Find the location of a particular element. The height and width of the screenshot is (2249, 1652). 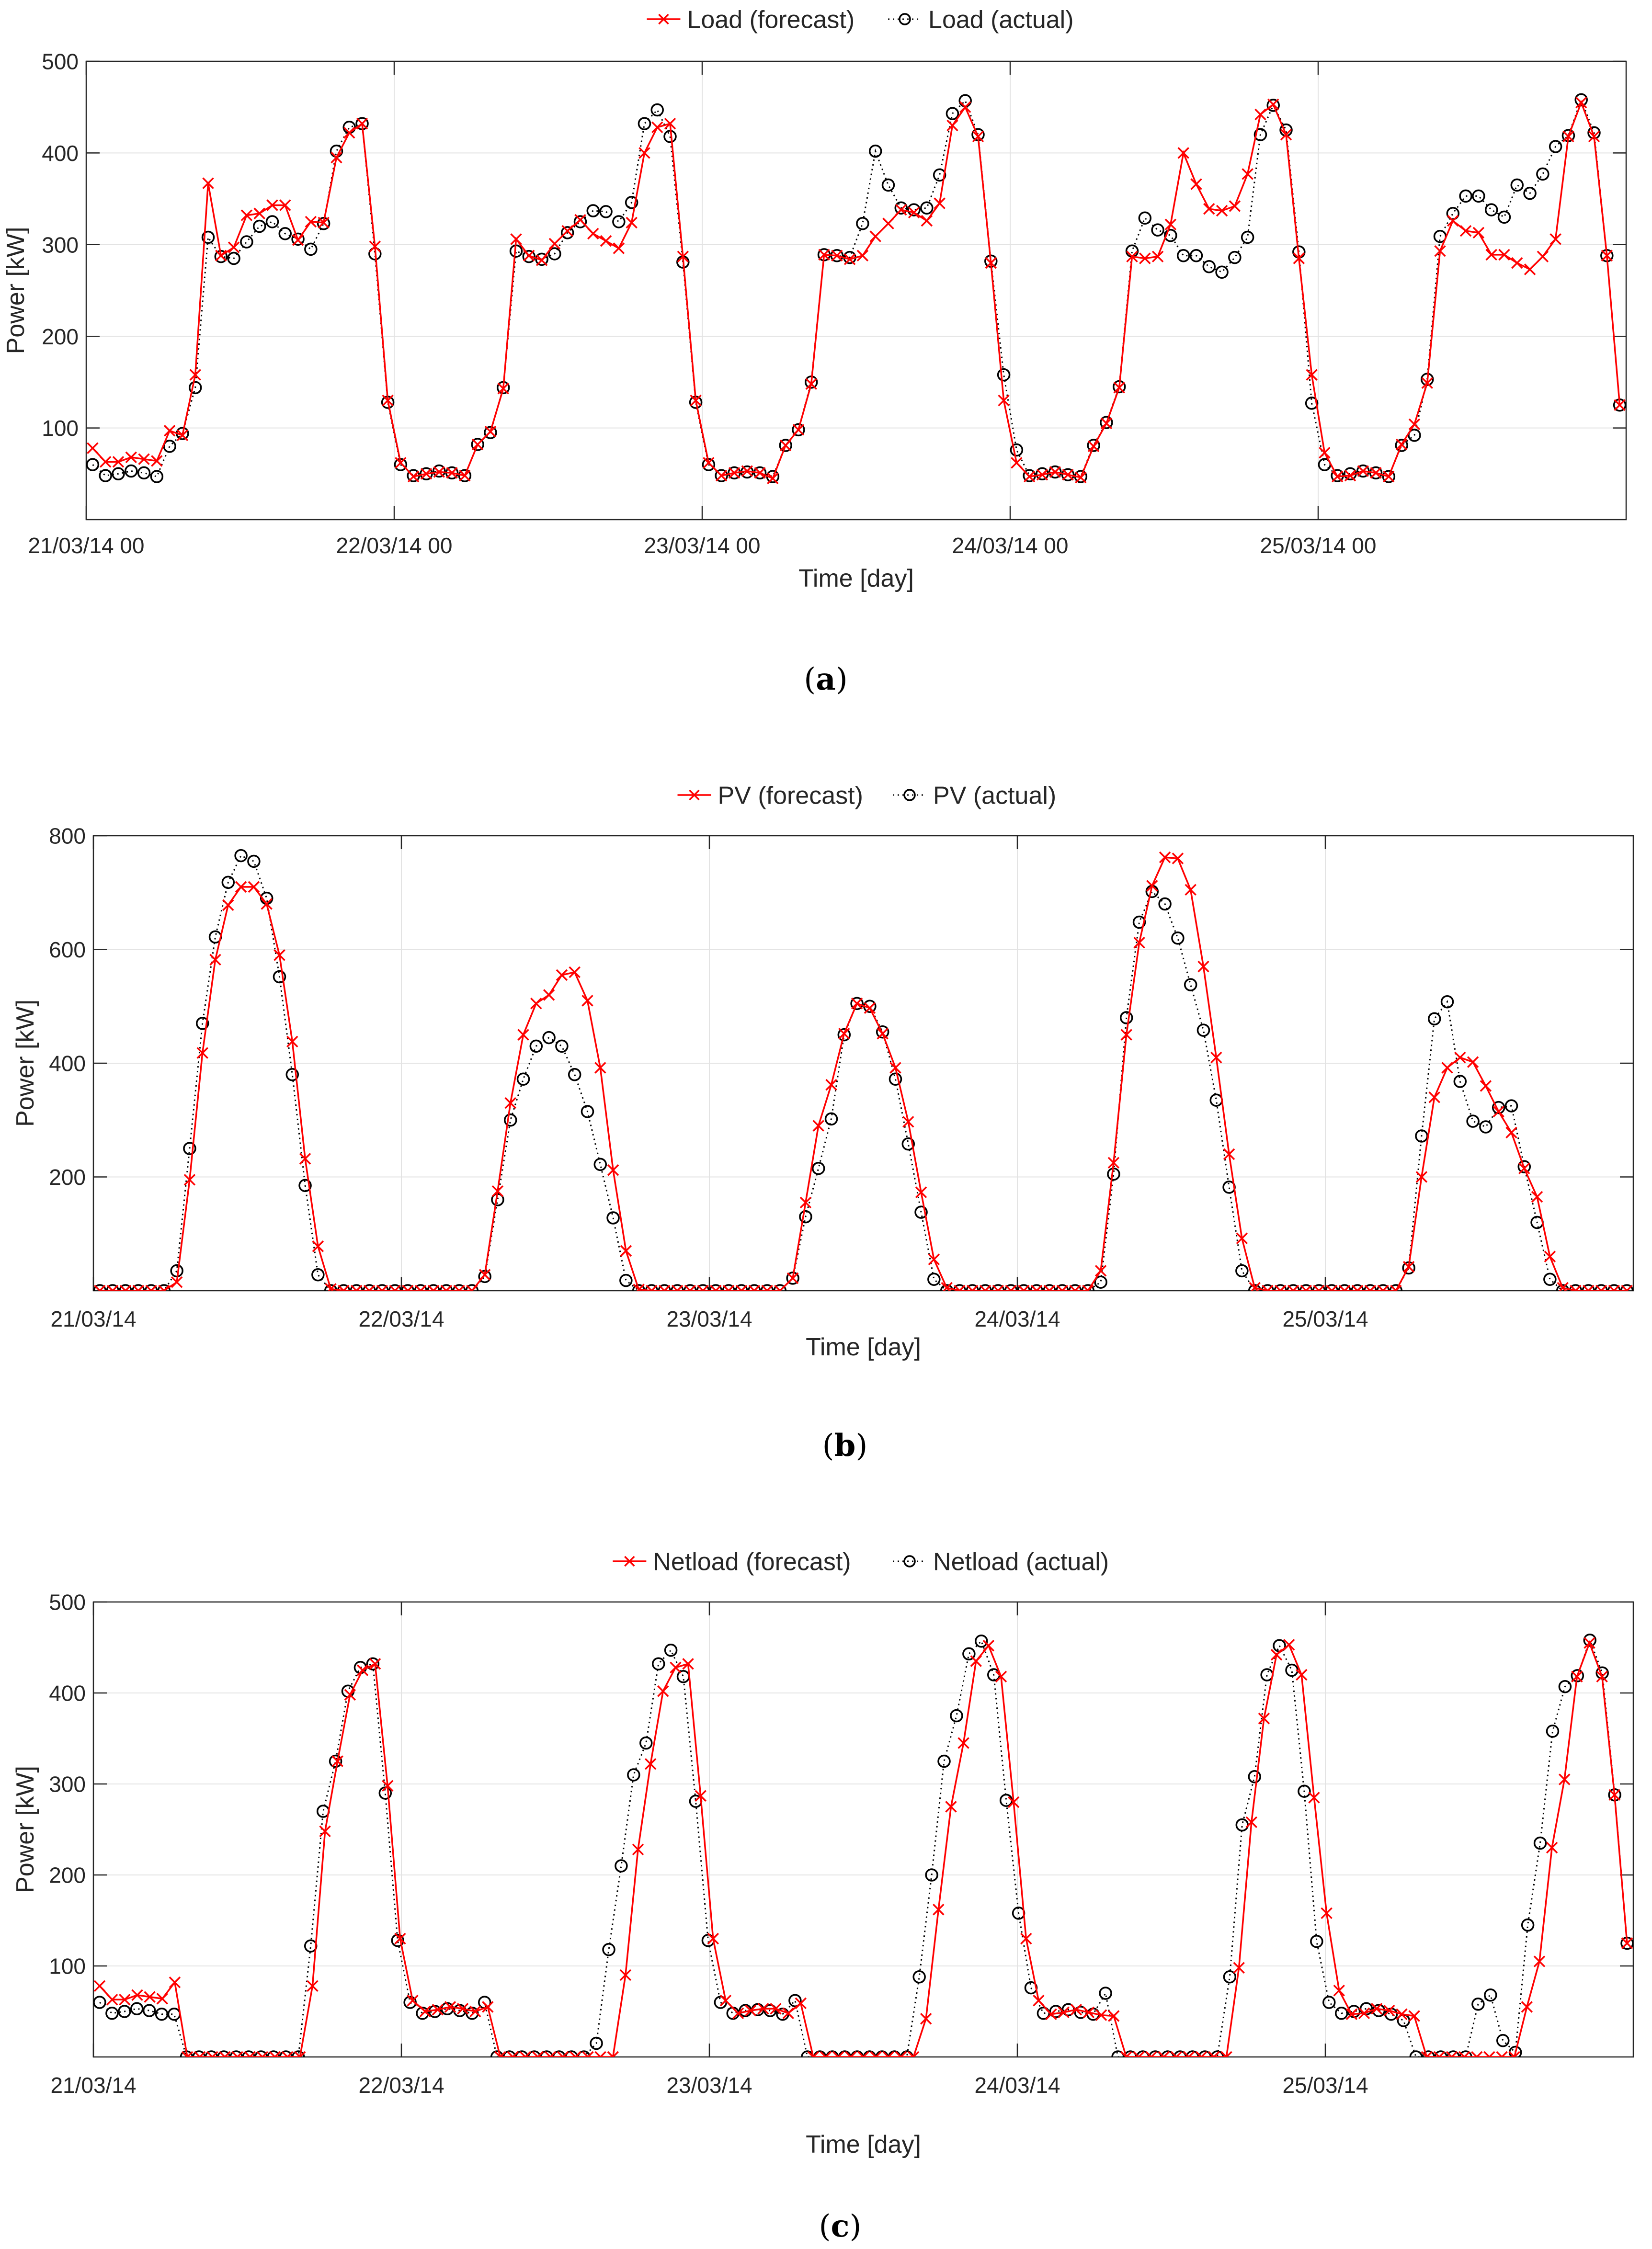

legend-label-actual: Load (actual) is located at coordinates (1001, 20).